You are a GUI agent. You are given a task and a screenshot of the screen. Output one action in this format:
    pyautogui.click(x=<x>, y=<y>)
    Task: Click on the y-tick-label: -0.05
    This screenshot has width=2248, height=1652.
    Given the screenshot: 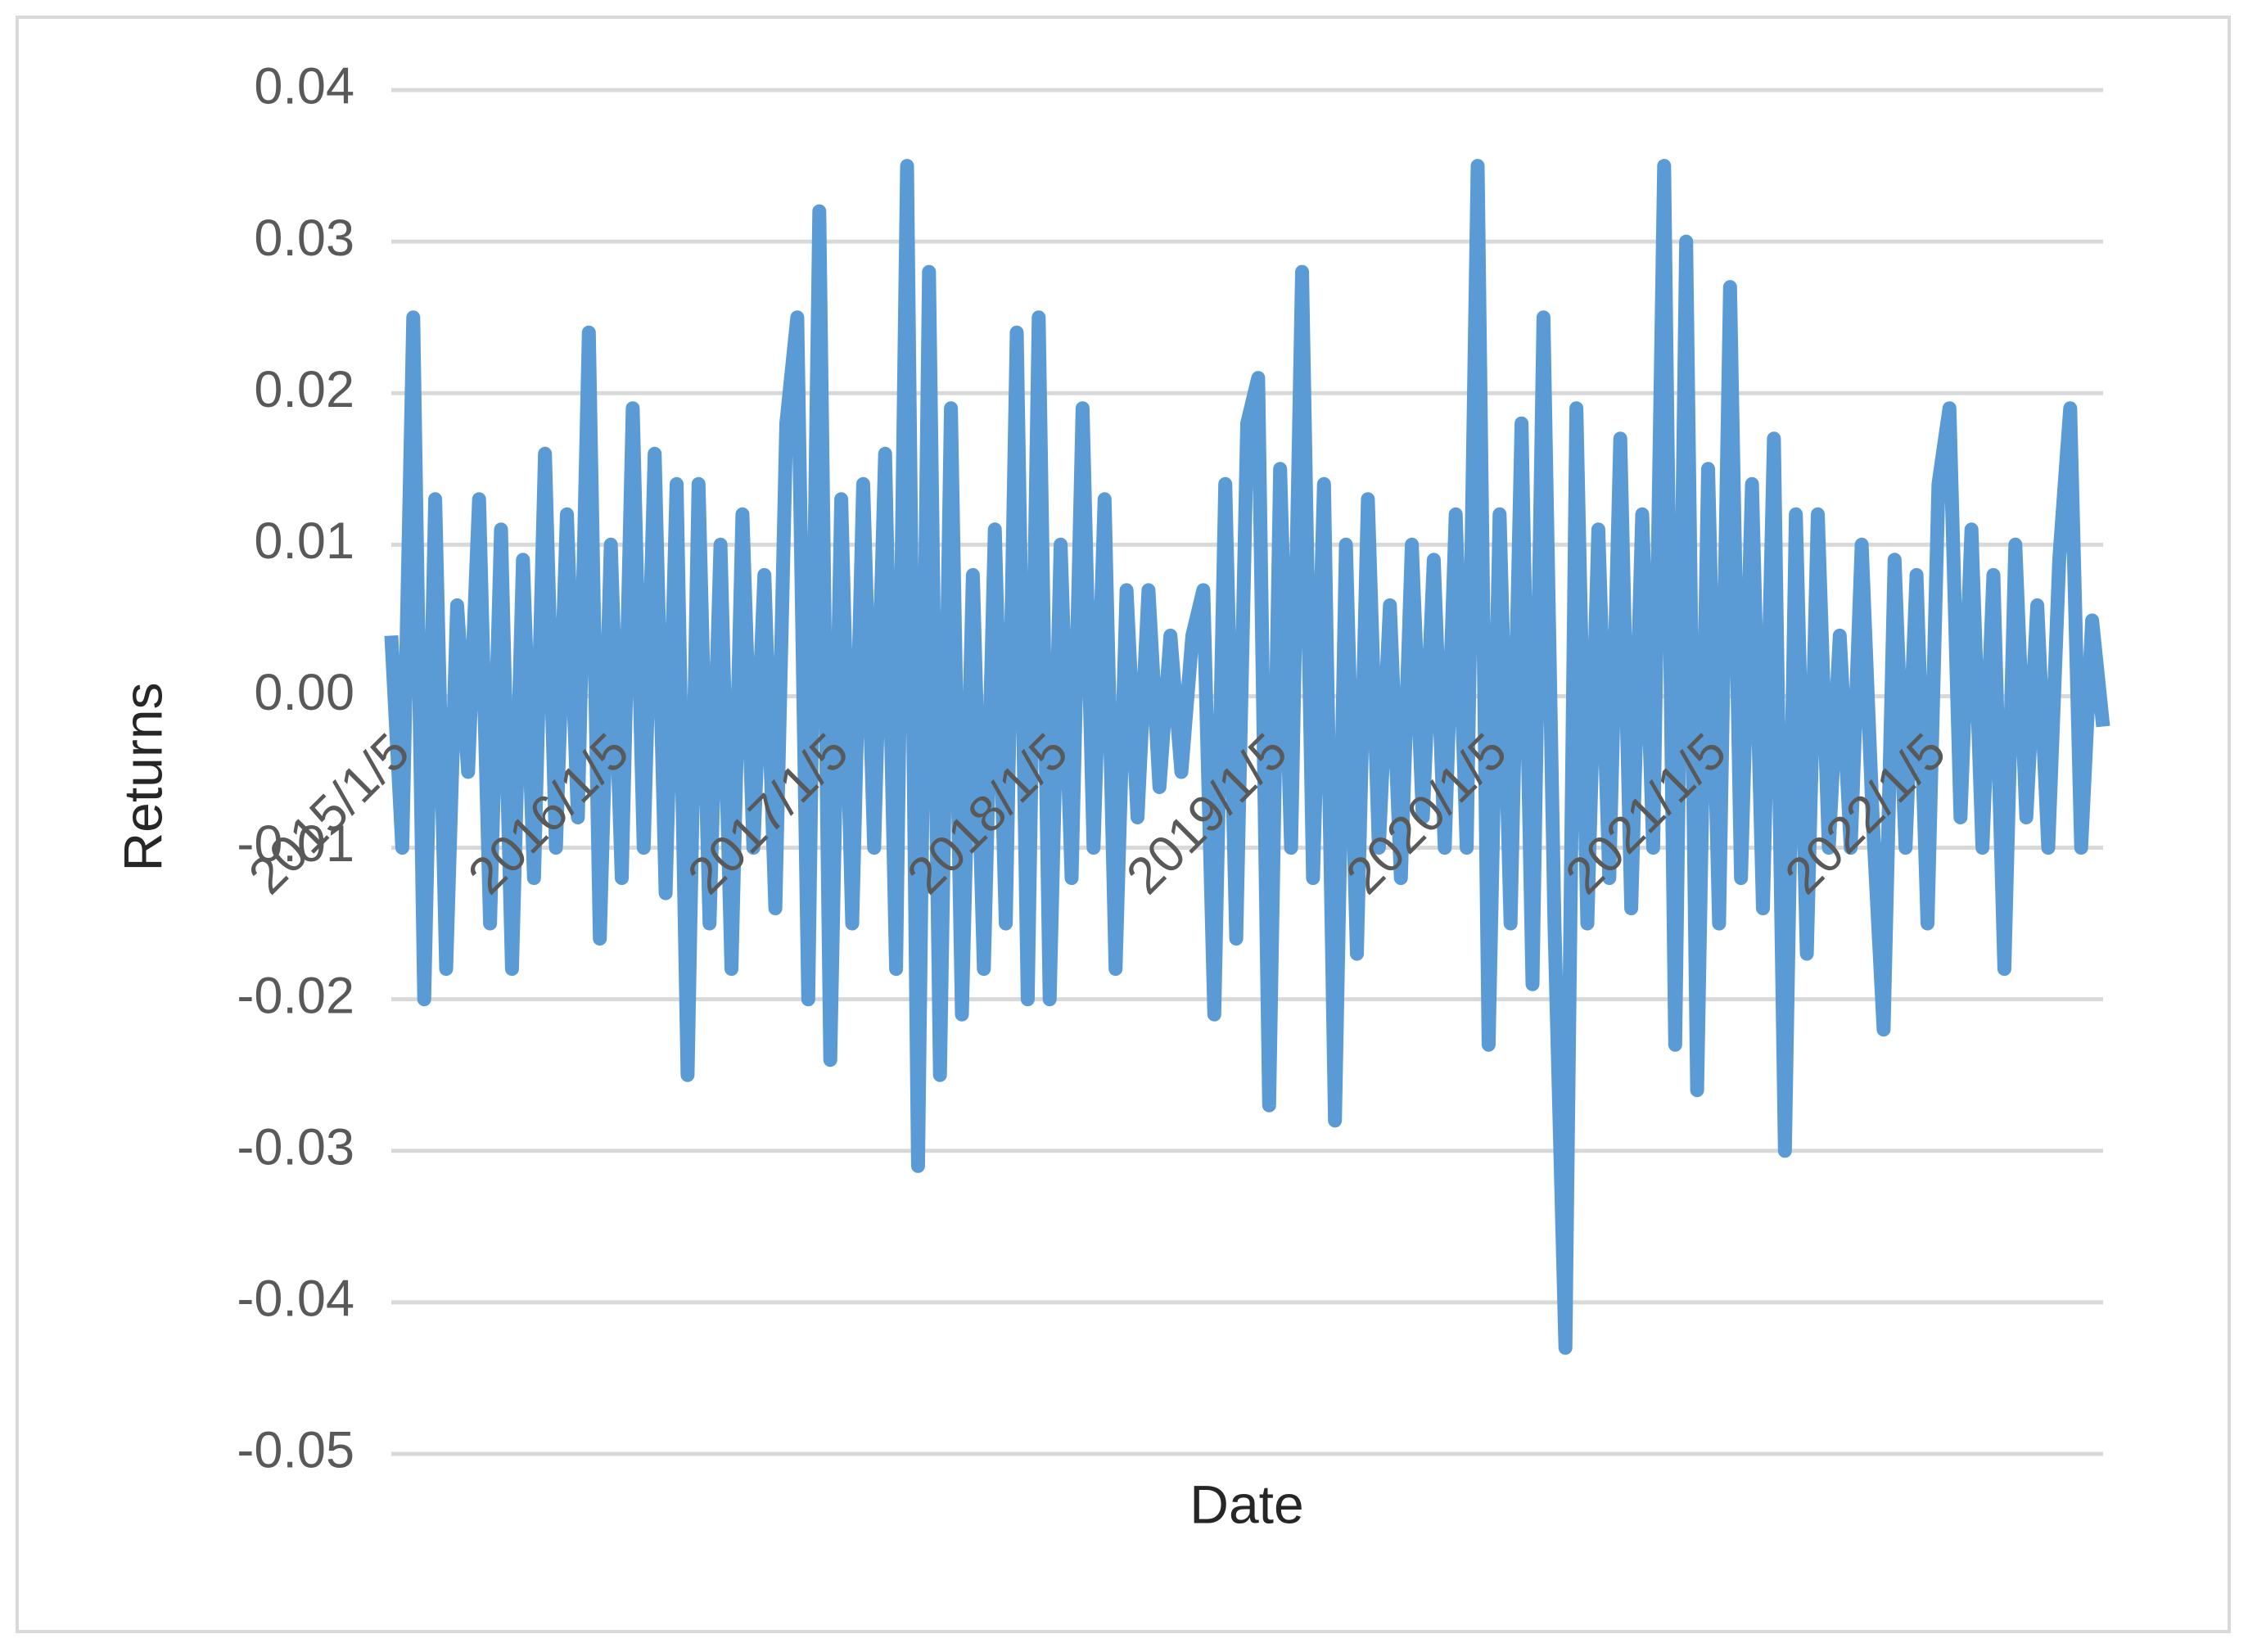 What is the action you would take?
    pyautogui.click(x=296, y=1450)
    